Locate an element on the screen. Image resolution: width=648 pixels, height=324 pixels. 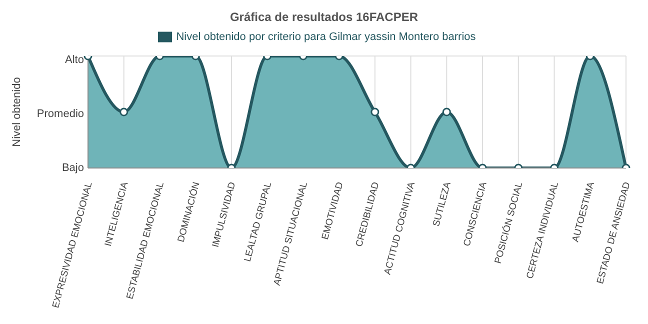
text: Promedio is located at coordinates (60, 114).